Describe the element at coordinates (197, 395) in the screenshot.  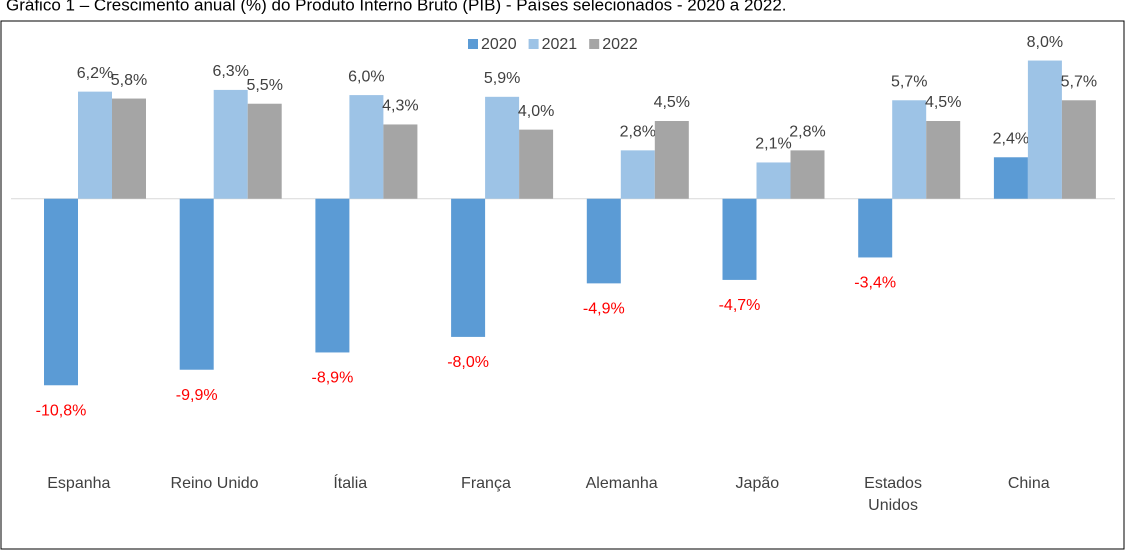
I see `value-label: -9,9%` at that location.